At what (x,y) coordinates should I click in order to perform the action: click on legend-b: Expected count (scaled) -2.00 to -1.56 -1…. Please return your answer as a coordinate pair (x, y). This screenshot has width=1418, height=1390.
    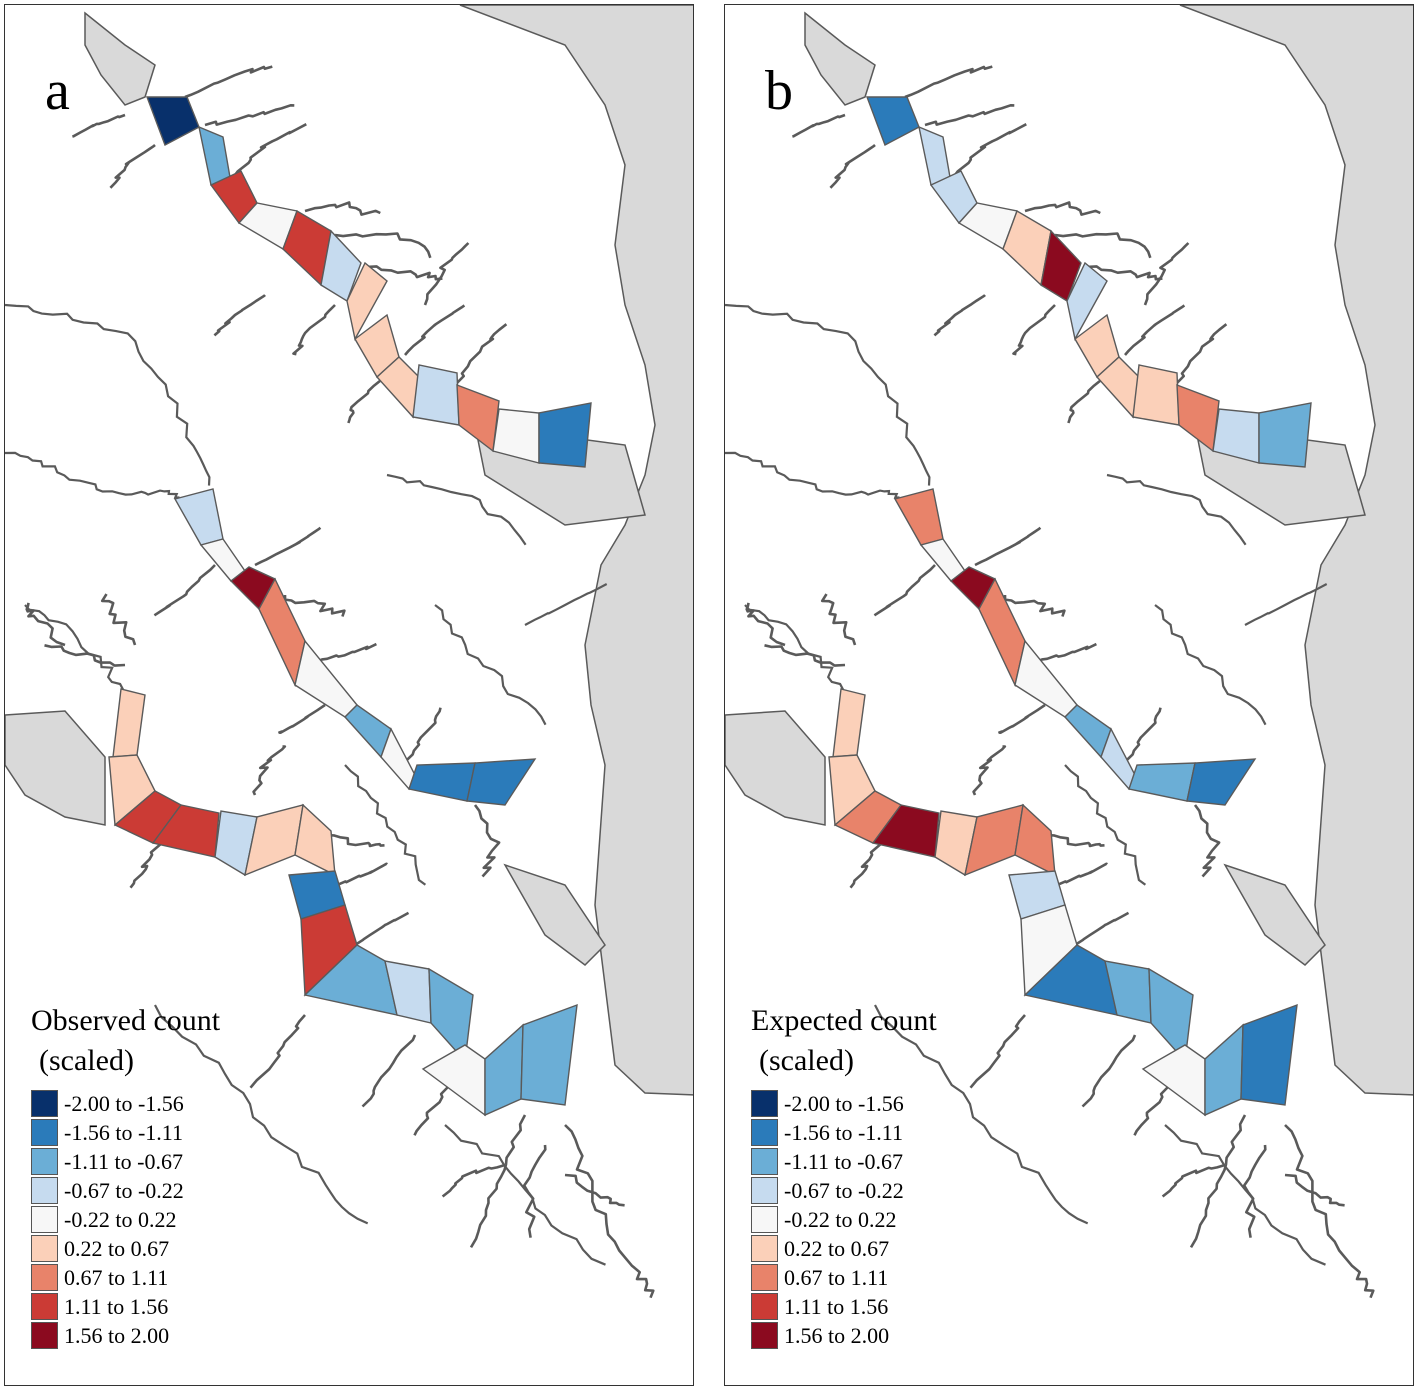
    Looking at the image, I should click on (844, 1175).